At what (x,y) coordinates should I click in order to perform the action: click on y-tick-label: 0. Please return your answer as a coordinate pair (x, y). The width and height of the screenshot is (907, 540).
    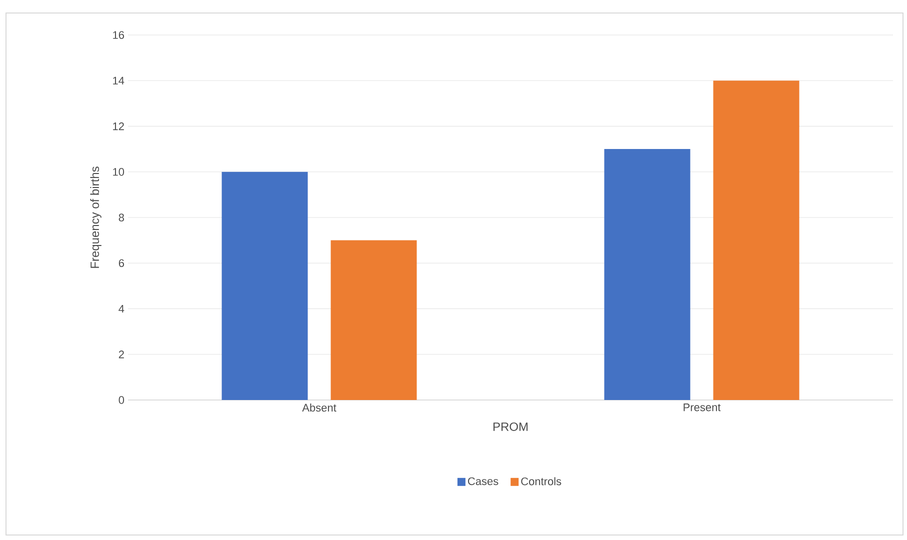
    Looking at the image, I should click on (121, 400).